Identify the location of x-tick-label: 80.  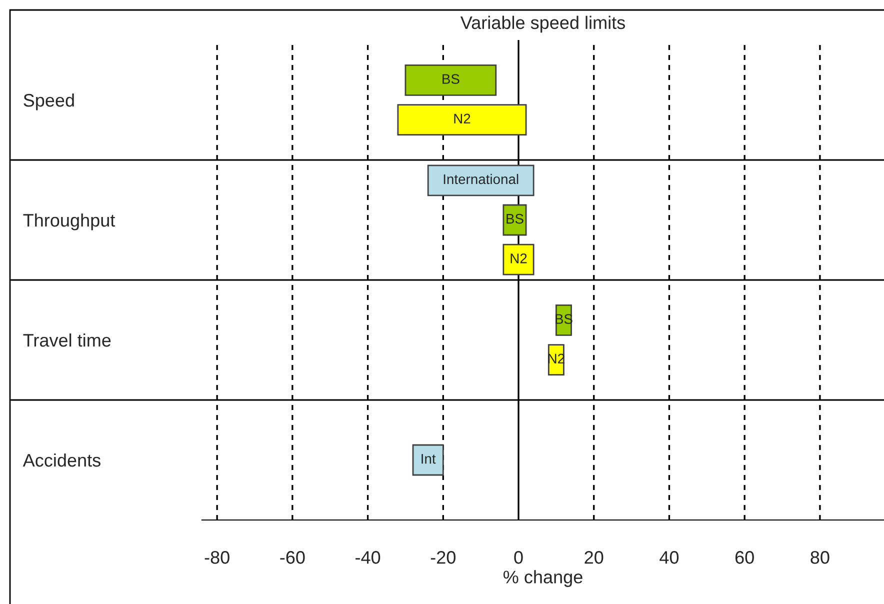
(820, 557).